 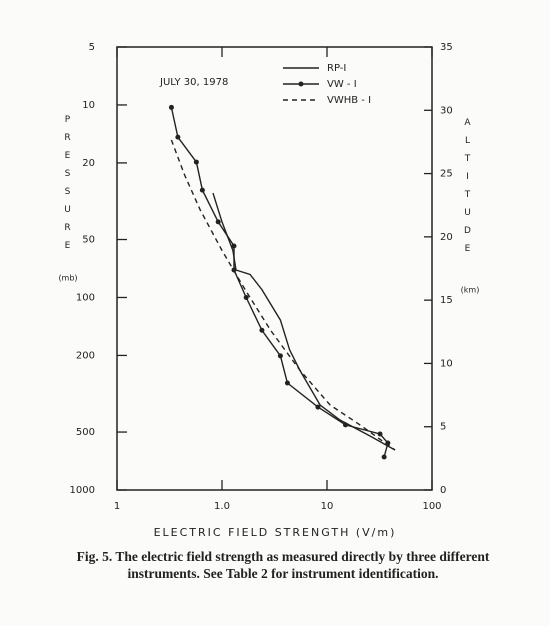 I want to click on y-tick-label: 200, so click(x=85, y=355).